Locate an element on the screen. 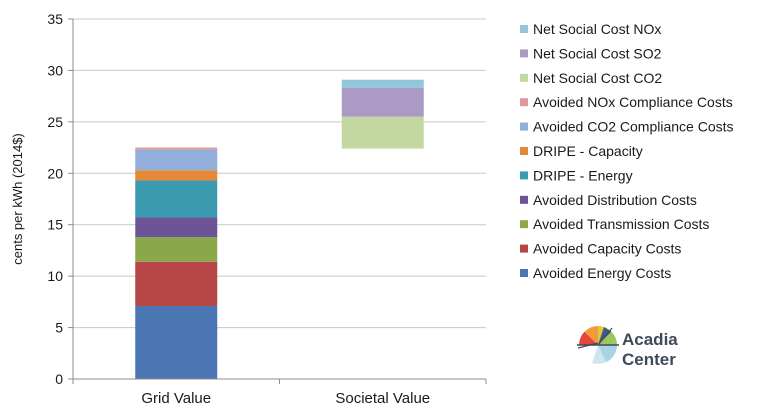 This screenshot has width=780, height=420. legend-item: Avoided Capacity Costs is located at coordinates (600, 249).